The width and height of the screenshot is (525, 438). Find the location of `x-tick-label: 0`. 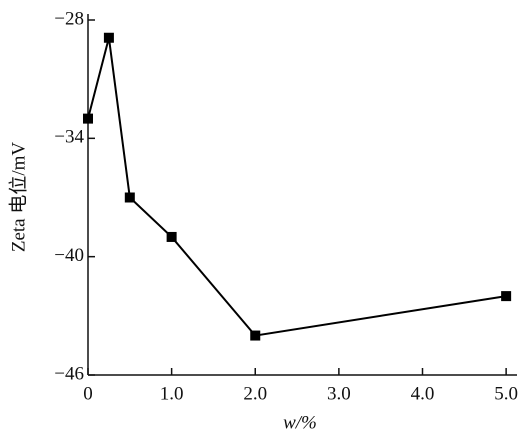

x-tick-label: 0 is located at coordinates (88, 393).